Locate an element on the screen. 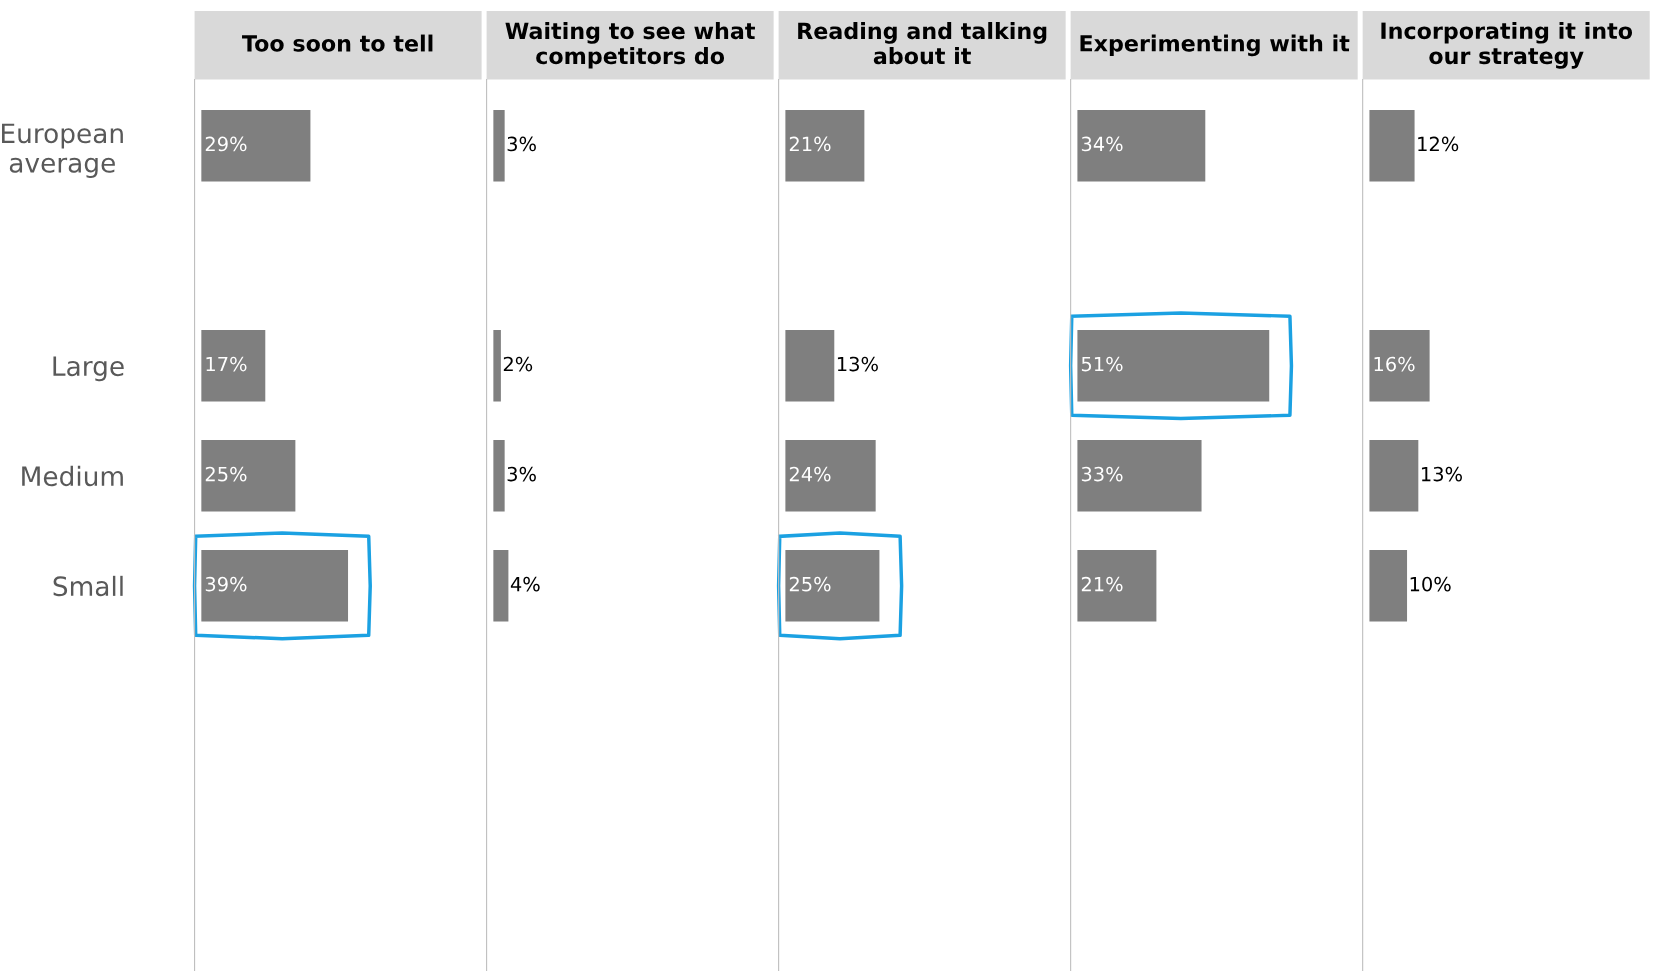 The height and width of the screenshot is (971, 1663). data-label: 39% is located at coordinates (226, 584).